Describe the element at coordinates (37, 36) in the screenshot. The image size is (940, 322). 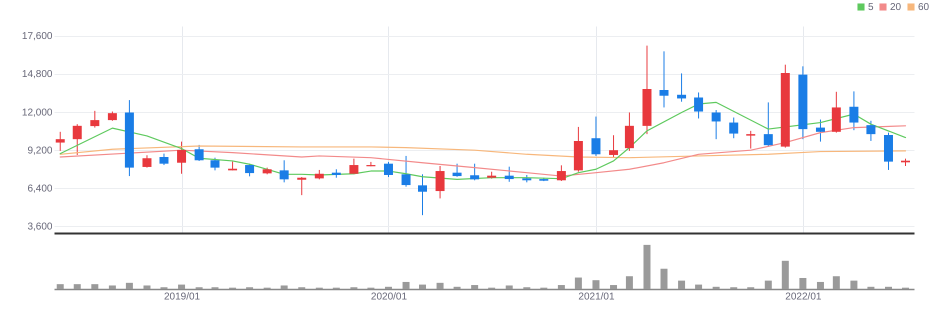
I see `y-tick-label: 17,600` at that location.